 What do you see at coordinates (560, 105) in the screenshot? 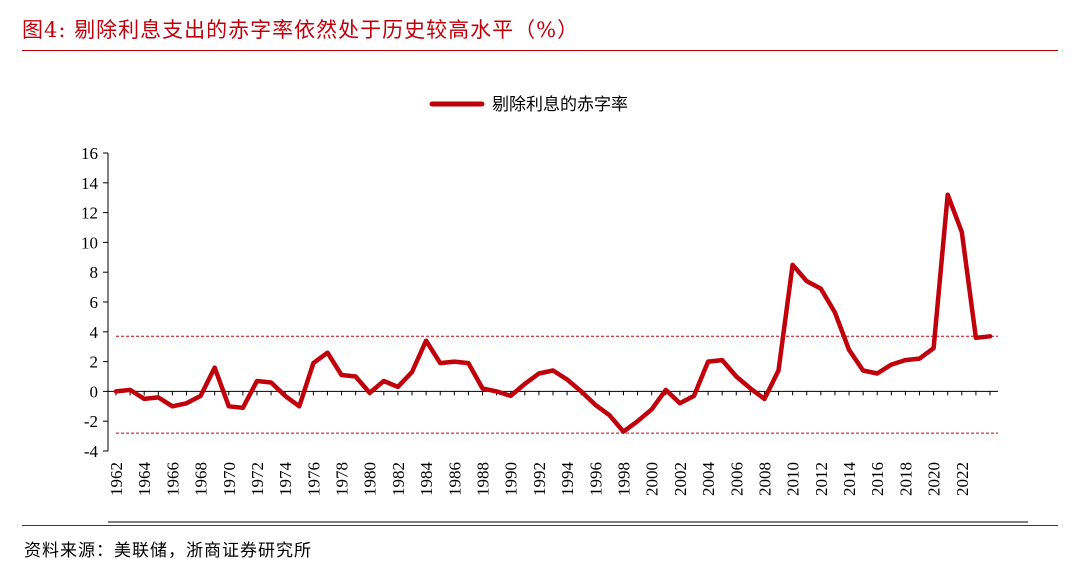
I see `legend-label: 剔除利息的赤字率` at bounding box center [560, 105].